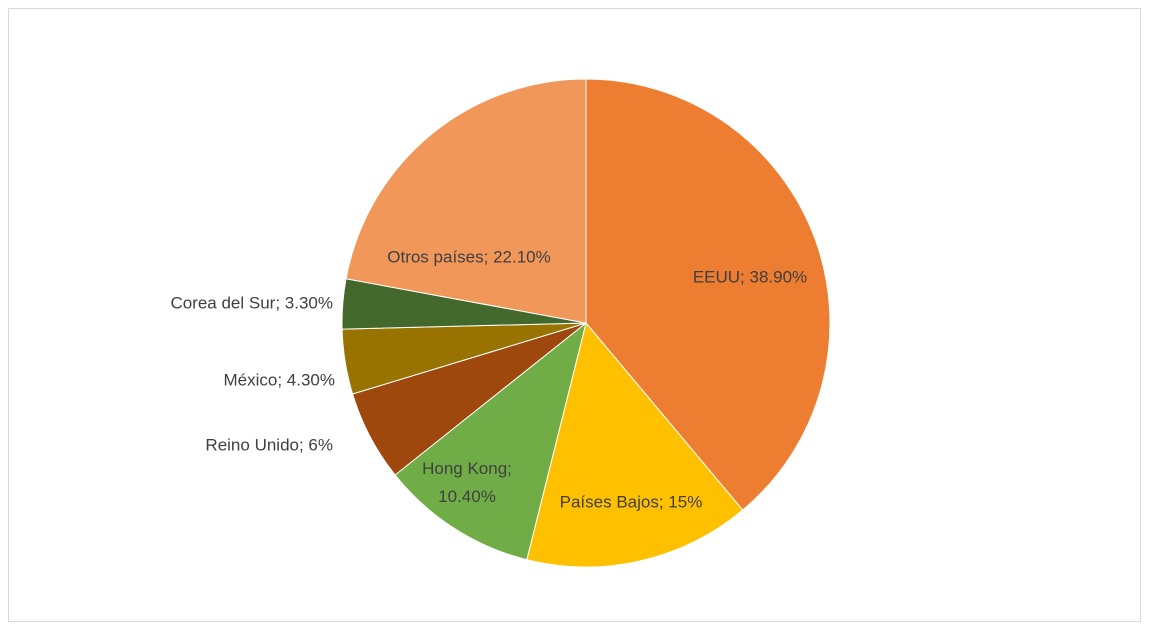  What do you see at coordinates (468, 256) in the screenshot?
I see `data-label: Otros países; 22.10%` at bounding box center [468, 256].